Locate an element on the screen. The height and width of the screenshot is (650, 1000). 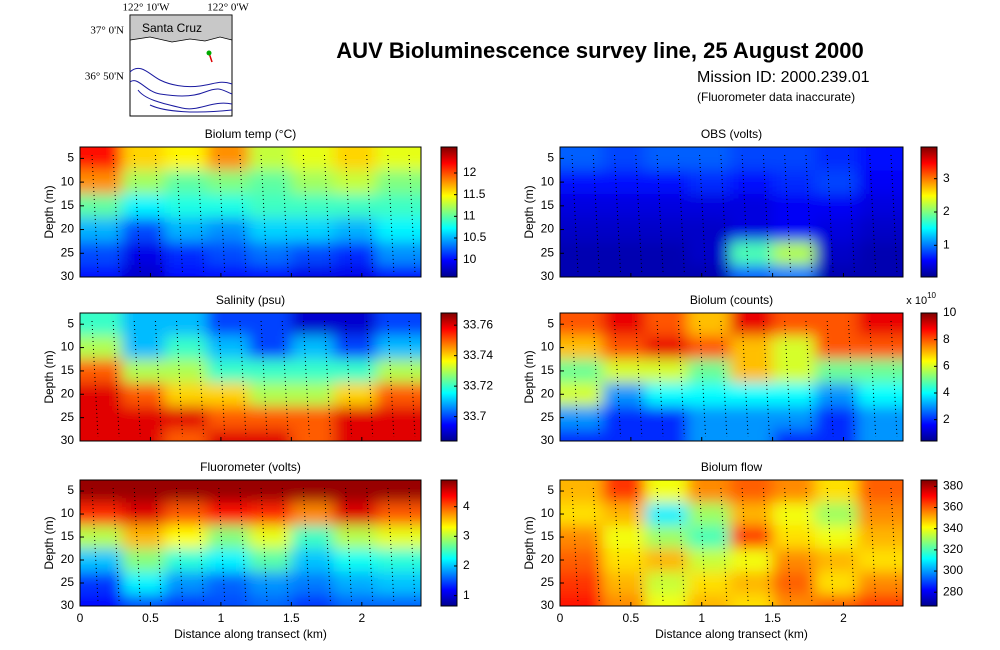
panel-title: OBS (volts) is located at coordinates (731, 134).